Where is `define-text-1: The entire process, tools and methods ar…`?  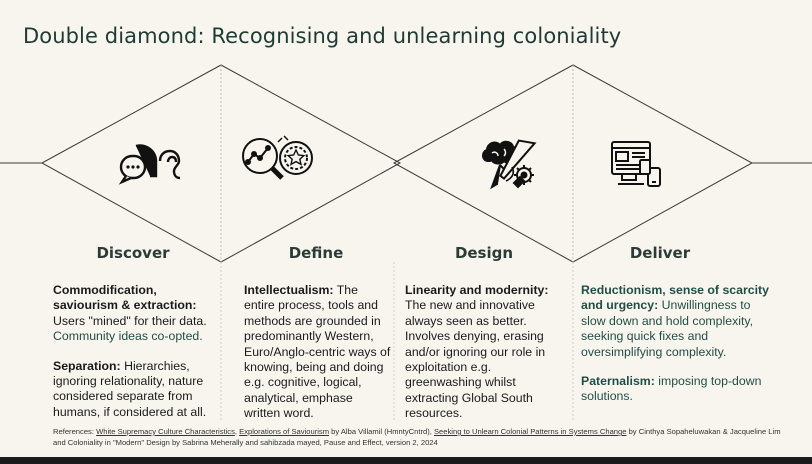 define-text-1: The entire process, tools and methods ar… is located at coordinates (317, 352).